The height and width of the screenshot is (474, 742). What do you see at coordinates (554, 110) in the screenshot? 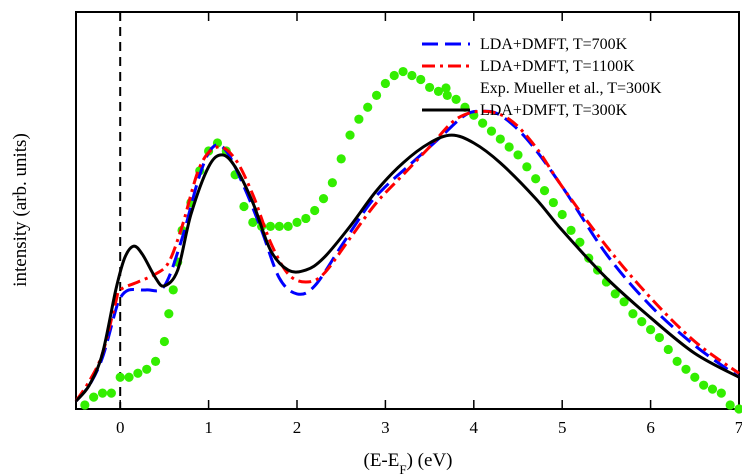
I see `legend-label: LDA+DMFT, T=300K` at bounding box center [554, 110].